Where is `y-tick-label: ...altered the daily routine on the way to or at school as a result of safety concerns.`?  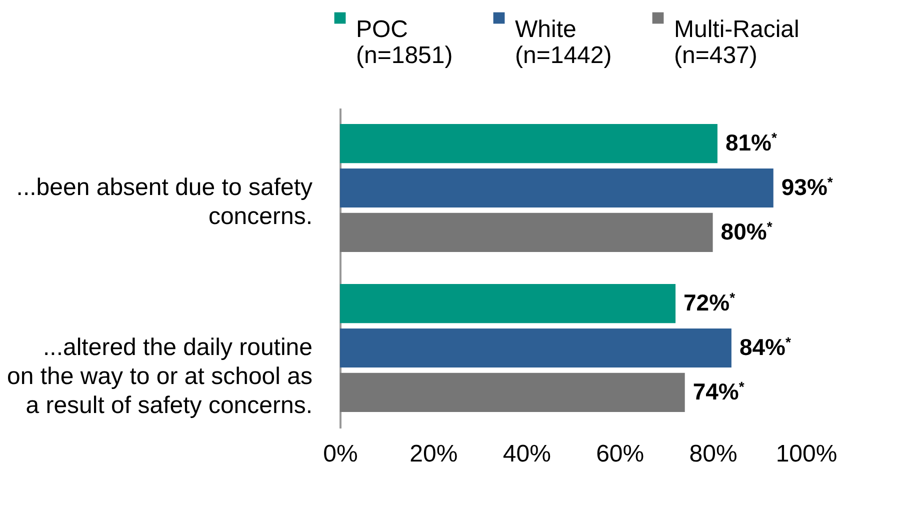
y-tick-label: ...altered the daily routine on the way to or at school as a result of safety concerns. is located at coordinates (159, 376).